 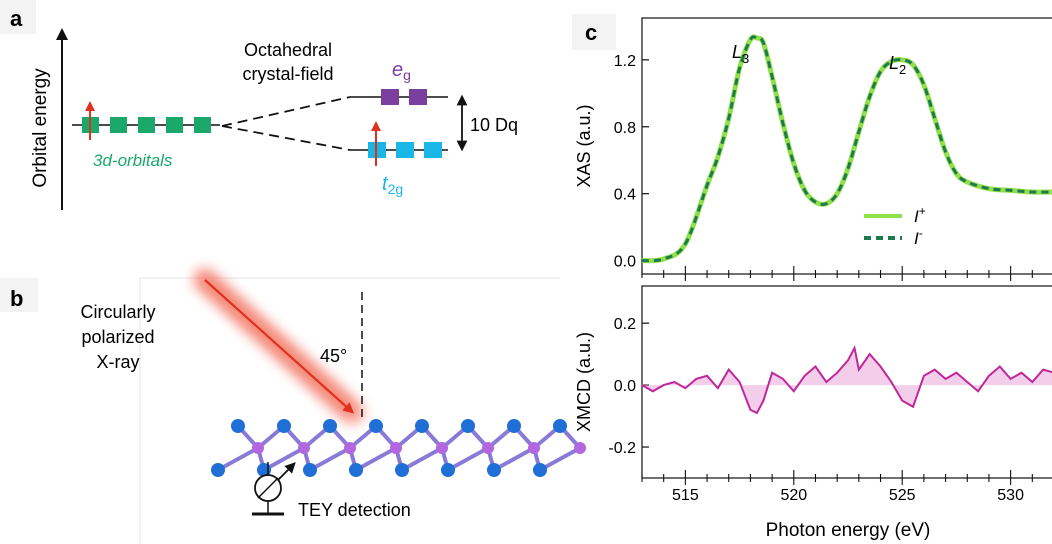 What do you see at coordinates (895, 226) in the screenshot?
I see `xas-legend: I+ I-` at bounding box center [895, 226].